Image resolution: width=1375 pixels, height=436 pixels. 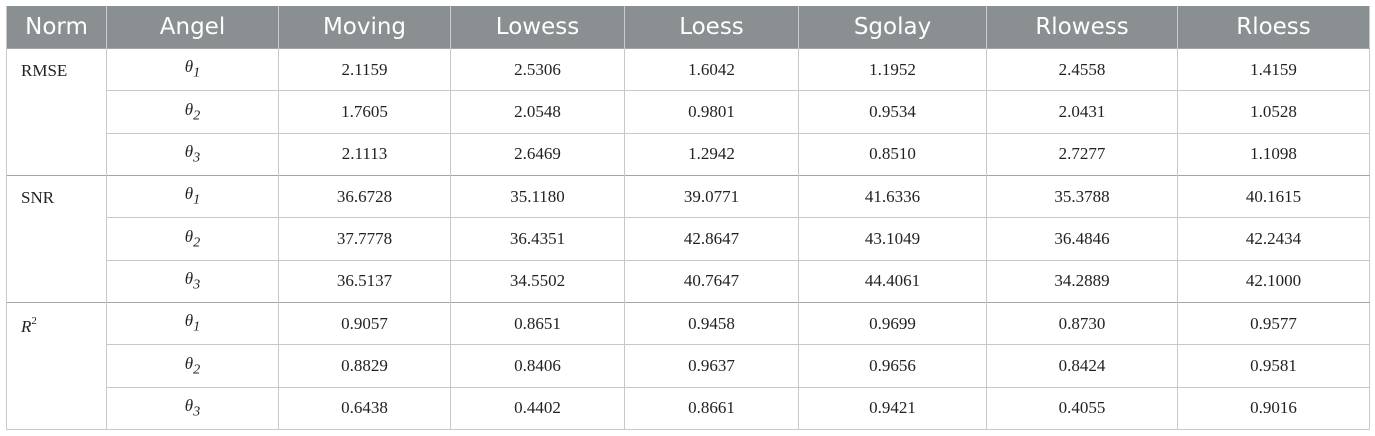 I want to click on value-cell: 43.1049, so click(x=892, y=239).